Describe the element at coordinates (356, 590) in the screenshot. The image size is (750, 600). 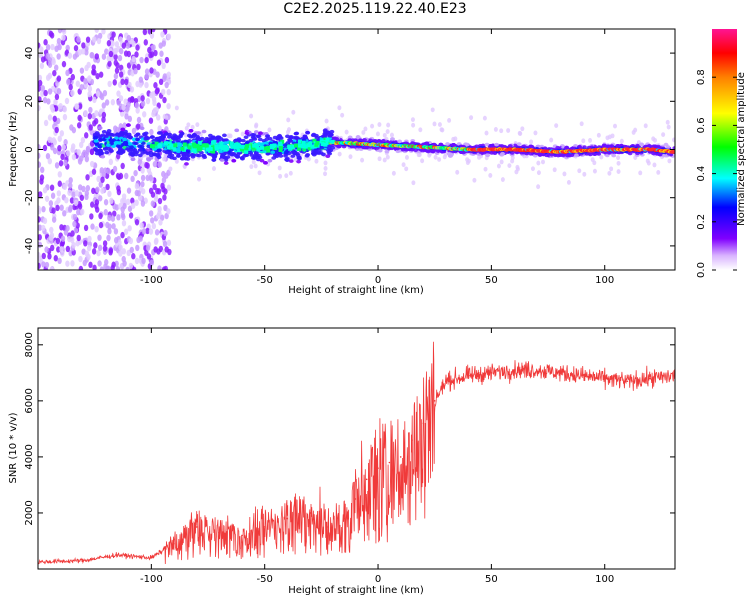
I see `snr-xlabel: Height of straight line (km)` at that location.